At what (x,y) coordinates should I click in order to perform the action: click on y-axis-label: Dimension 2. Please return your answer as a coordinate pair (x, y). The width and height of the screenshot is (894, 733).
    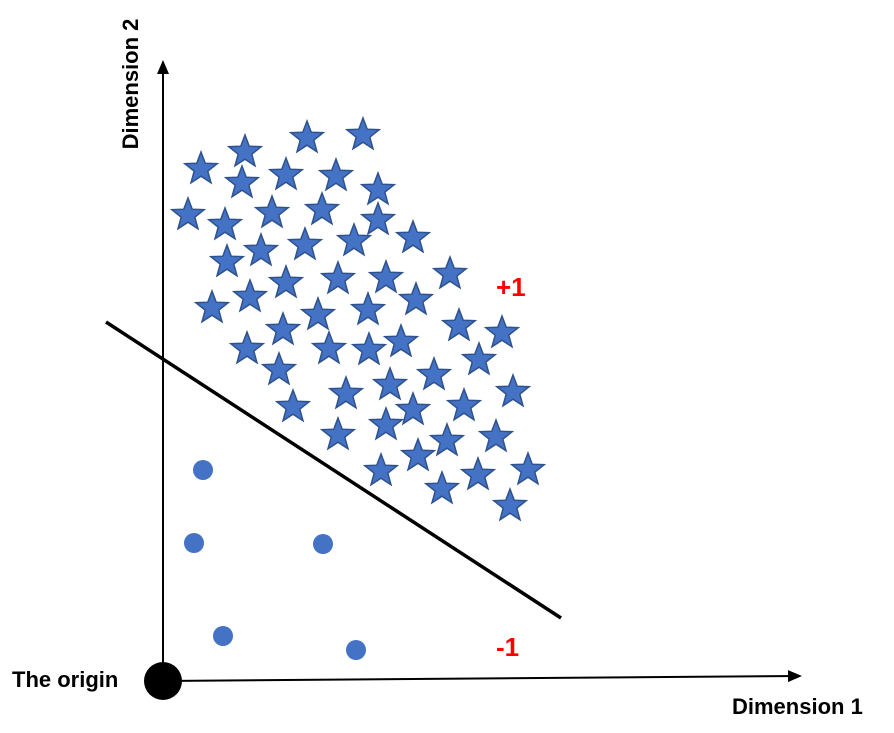
    Looking at the image, I should click on (130, 84).